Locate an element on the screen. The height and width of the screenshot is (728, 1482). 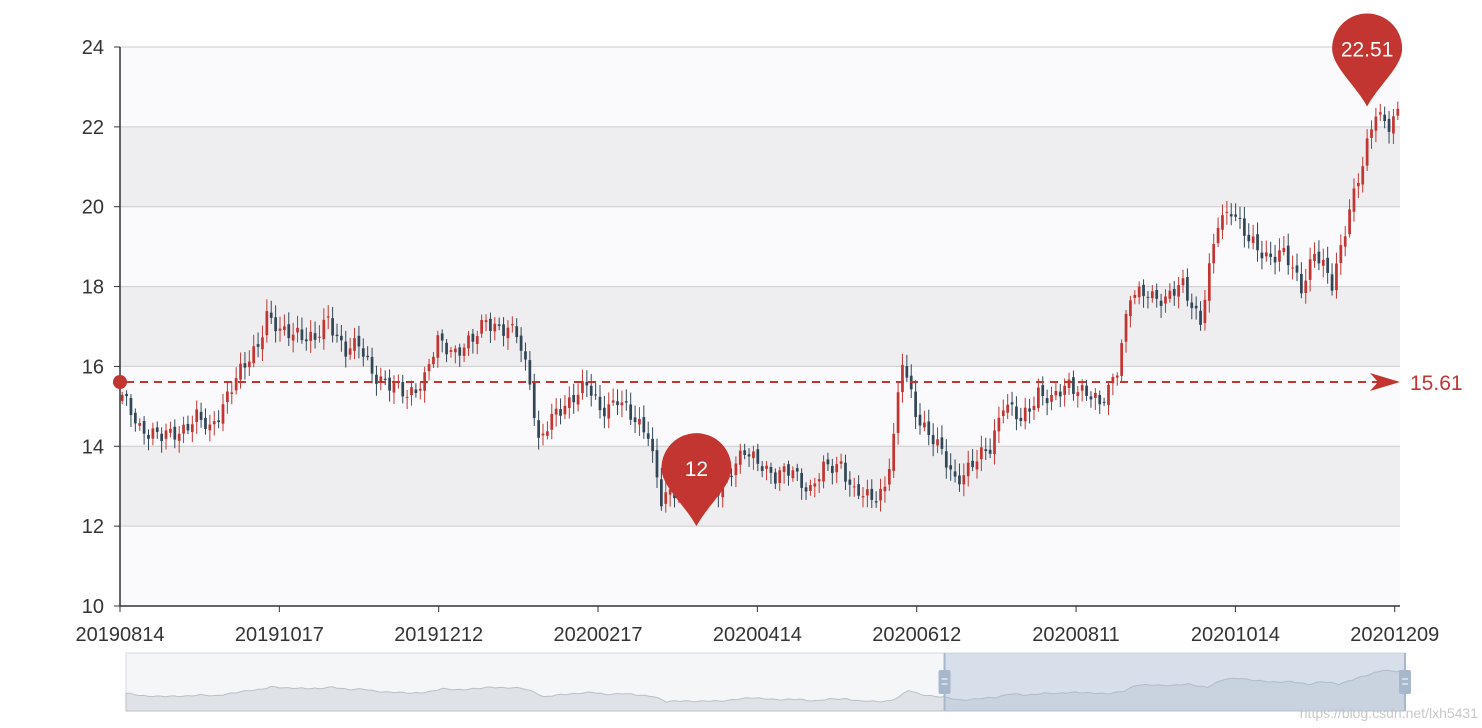
zoom-handle-start is located at coordinates (944, 682).